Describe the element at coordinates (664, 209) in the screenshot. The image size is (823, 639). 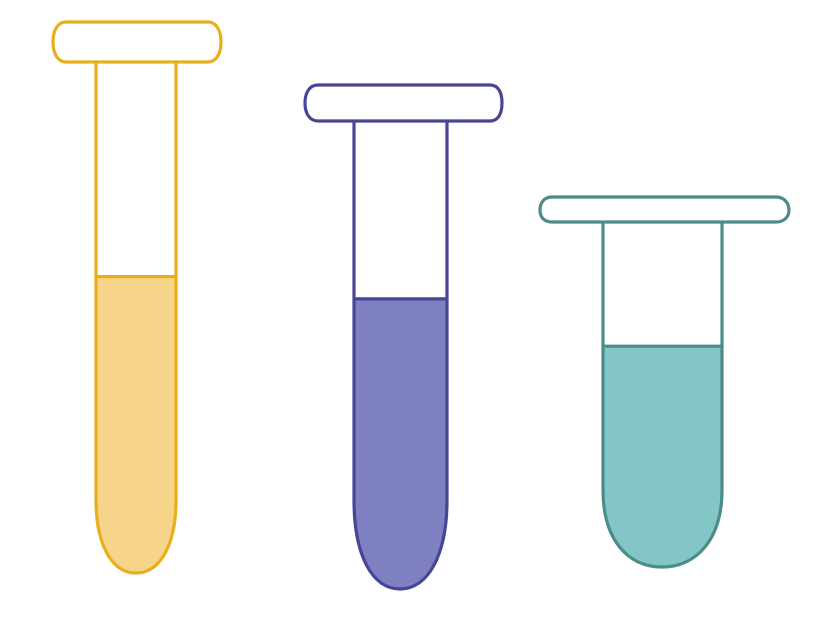
I see `tube-rim-teal` at that location.